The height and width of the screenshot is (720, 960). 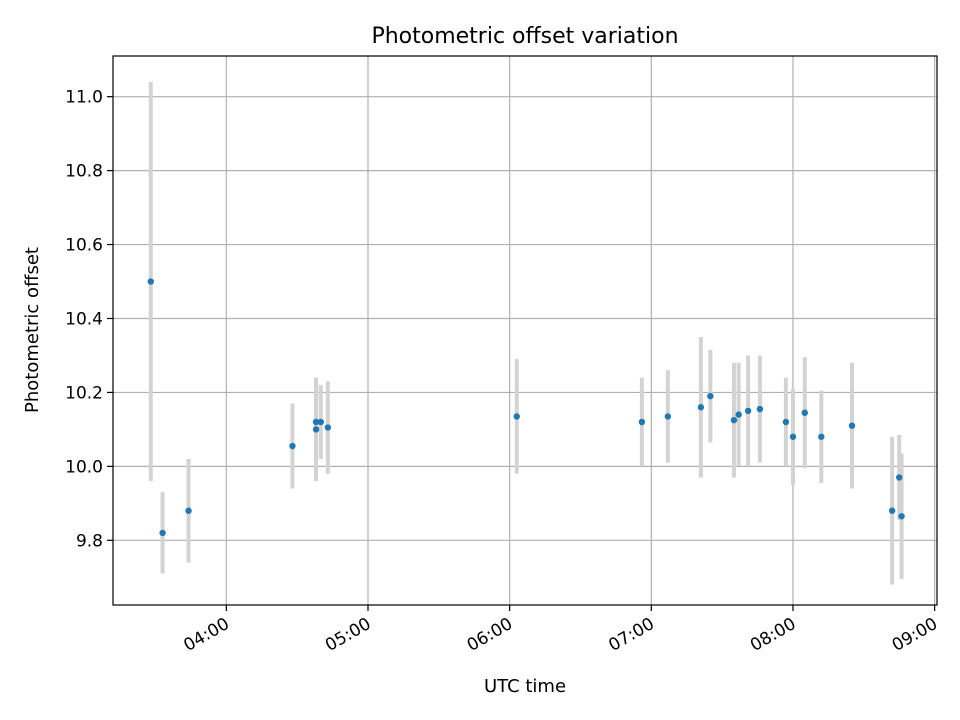 What do you see at coordinates (84, 319) in the screenshot?
I see `y-tick-label: 10.4` at bounding box center [84, 319].